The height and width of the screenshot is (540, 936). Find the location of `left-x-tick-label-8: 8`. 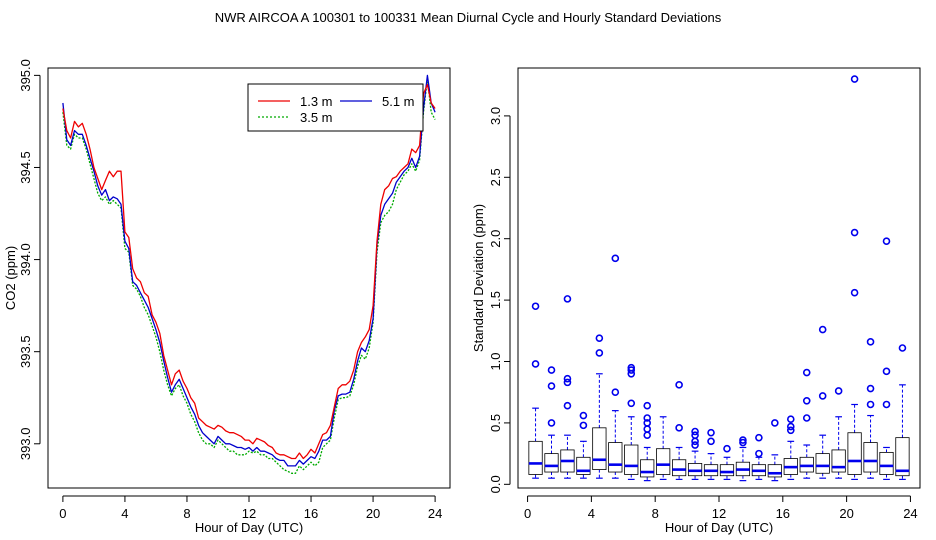

left-x-tick-label-8: 8 is located at coordinates (186, 513).